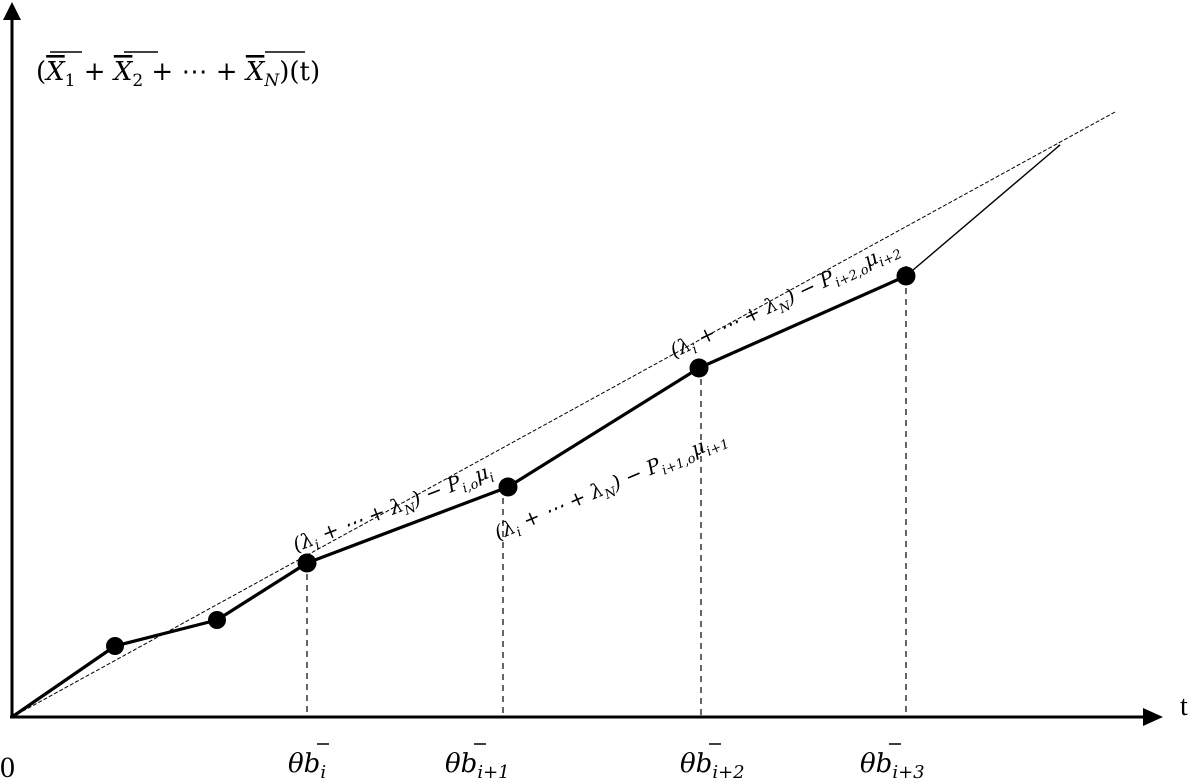 This screenshot has height=784, width=1194. I want to click on y-axis-label: (X1 + X2 + ⋯ + XN)(t), so click(178, 74).